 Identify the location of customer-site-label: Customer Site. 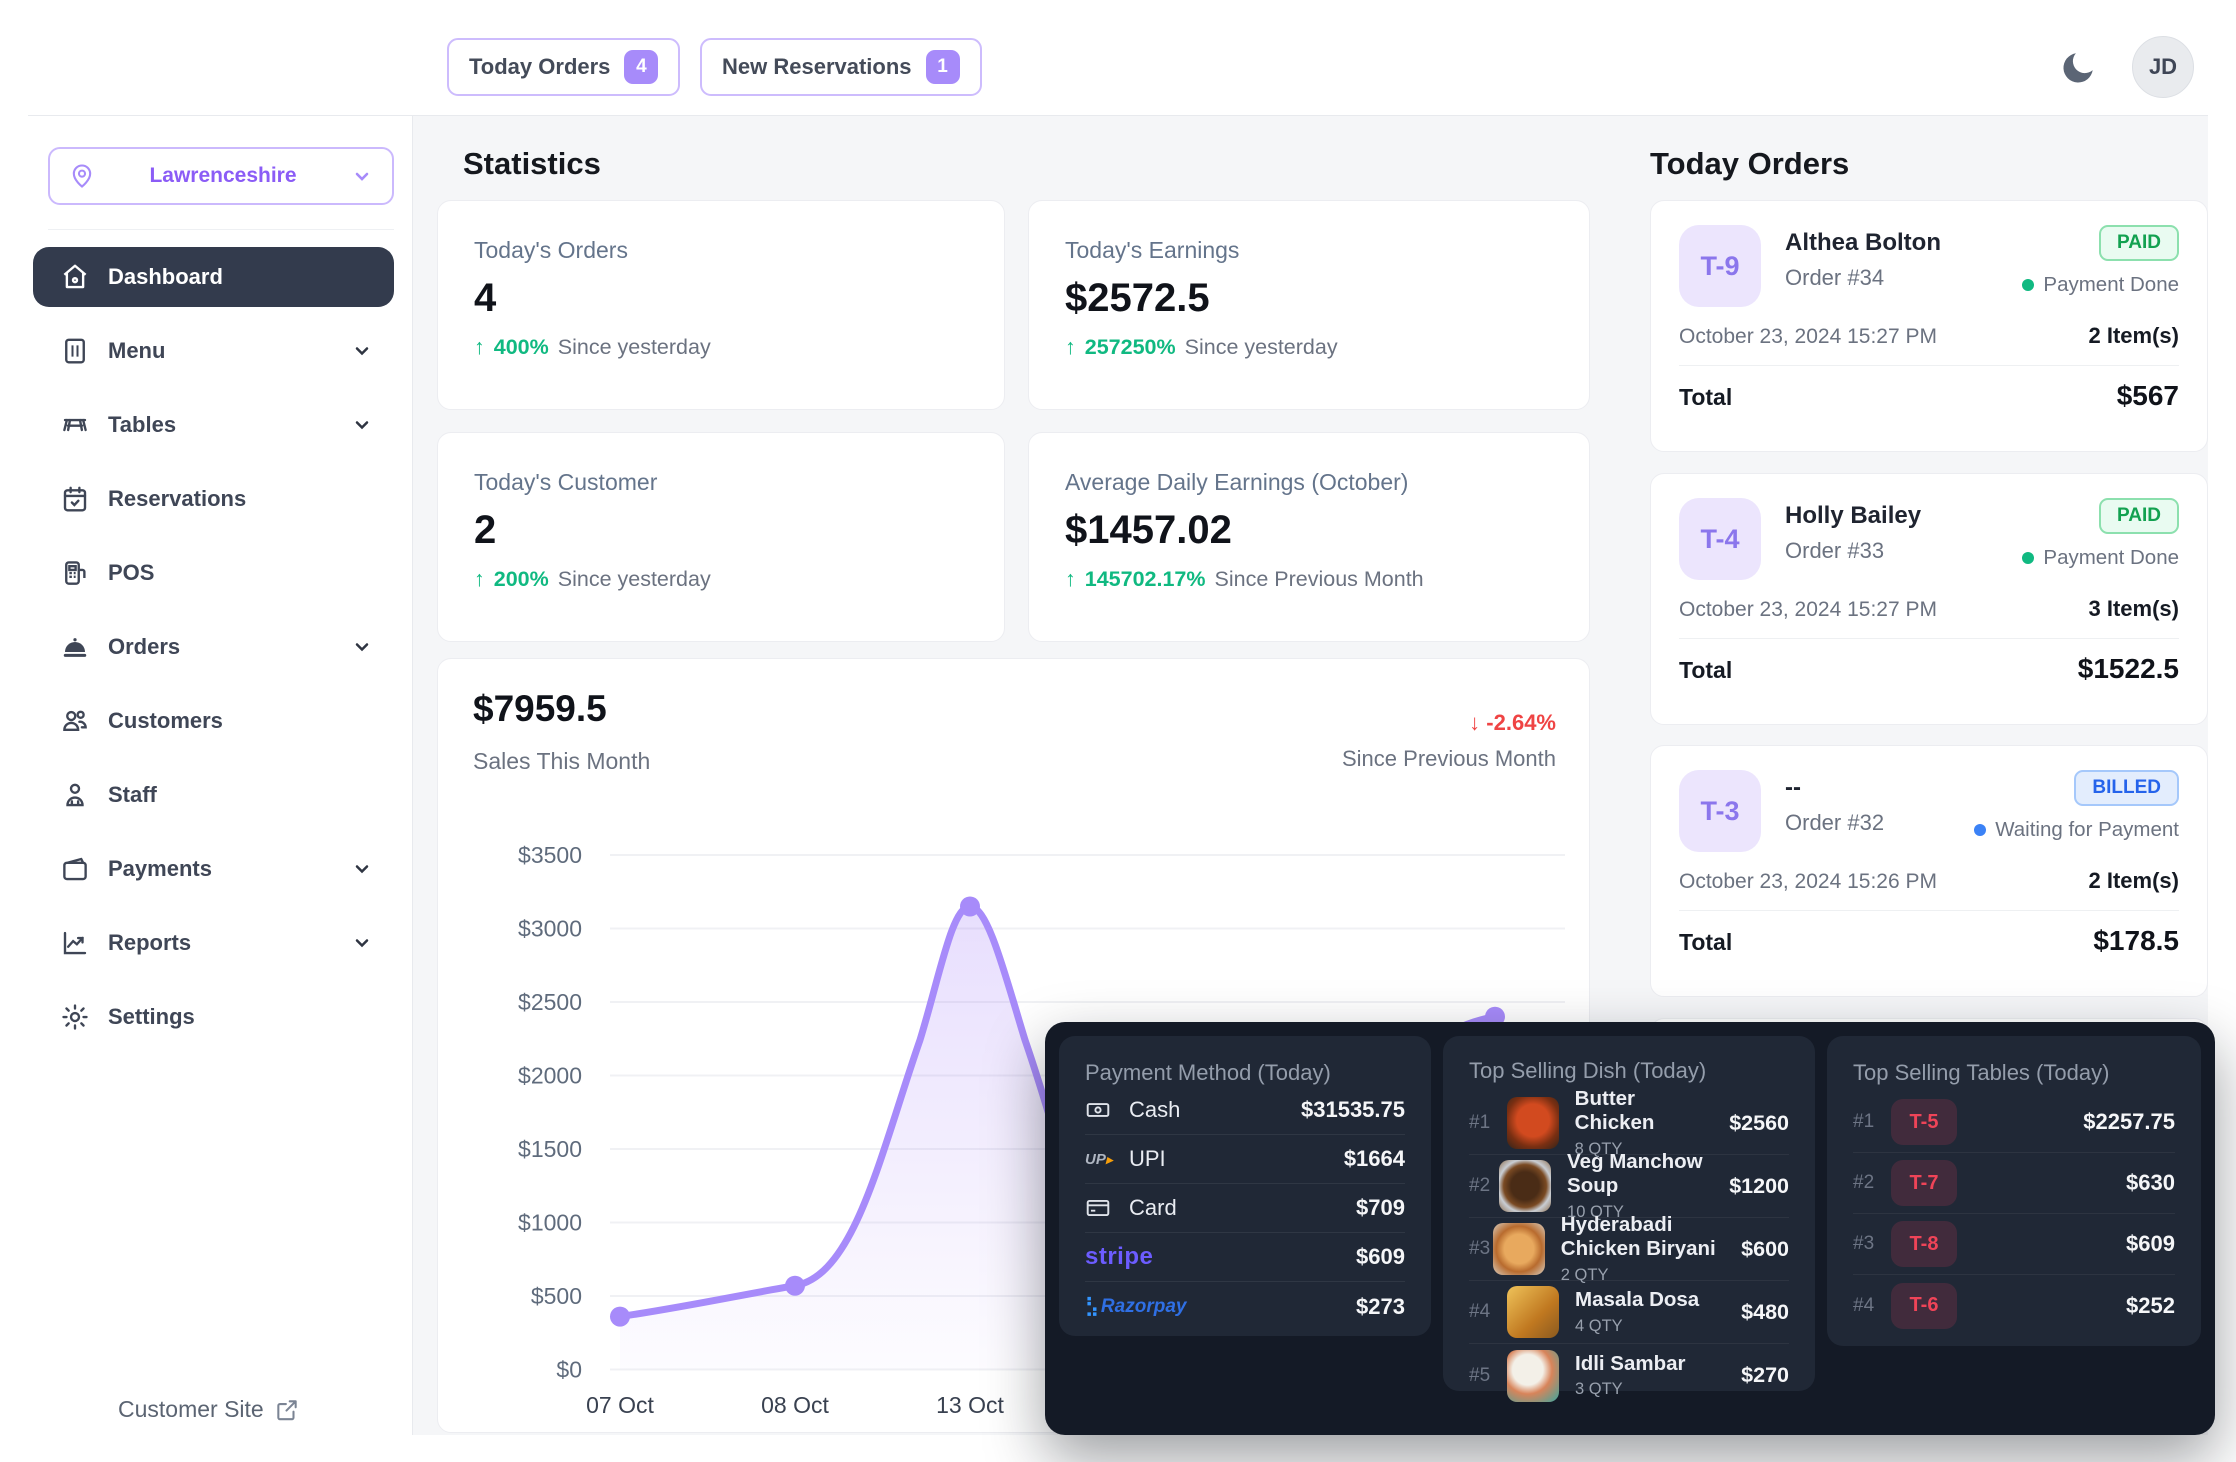
(191, 1409).